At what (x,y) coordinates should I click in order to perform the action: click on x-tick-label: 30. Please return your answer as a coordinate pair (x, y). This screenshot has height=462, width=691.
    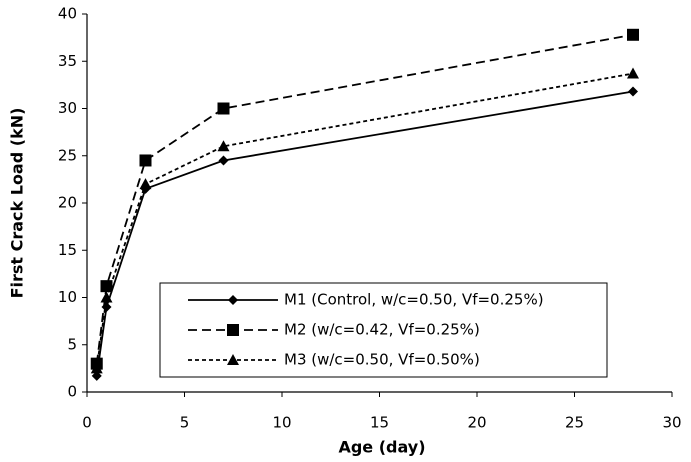
    Looking at the image, I should click on (671, 423).